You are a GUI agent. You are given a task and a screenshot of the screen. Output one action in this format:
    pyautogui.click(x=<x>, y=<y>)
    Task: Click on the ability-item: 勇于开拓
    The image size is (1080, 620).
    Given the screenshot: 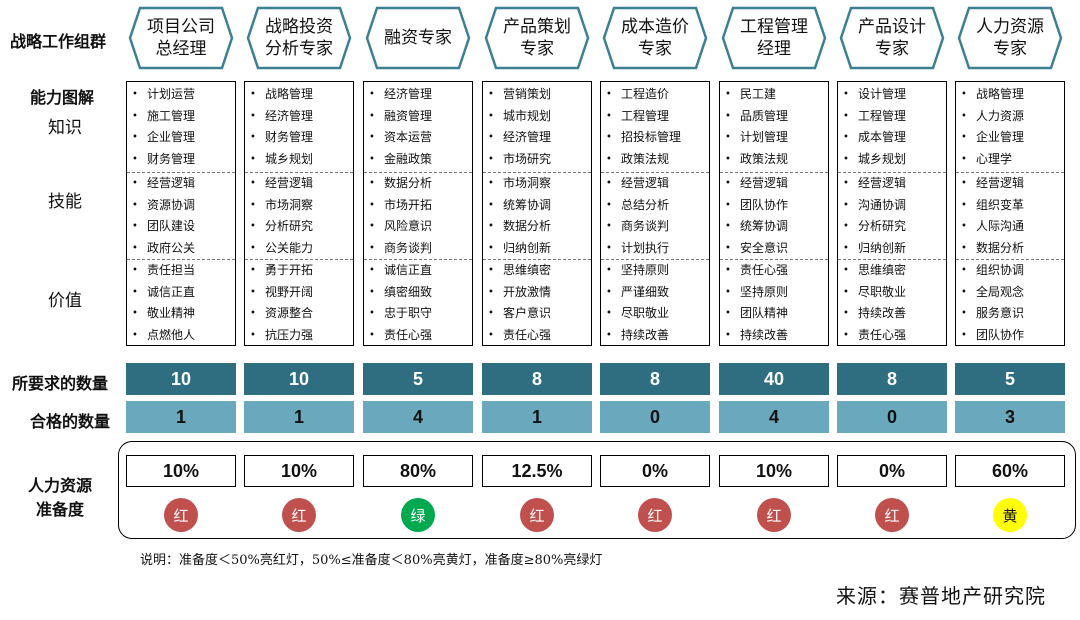 What is the action you would take?
    pyautogui.click(x=299, y=271)
    